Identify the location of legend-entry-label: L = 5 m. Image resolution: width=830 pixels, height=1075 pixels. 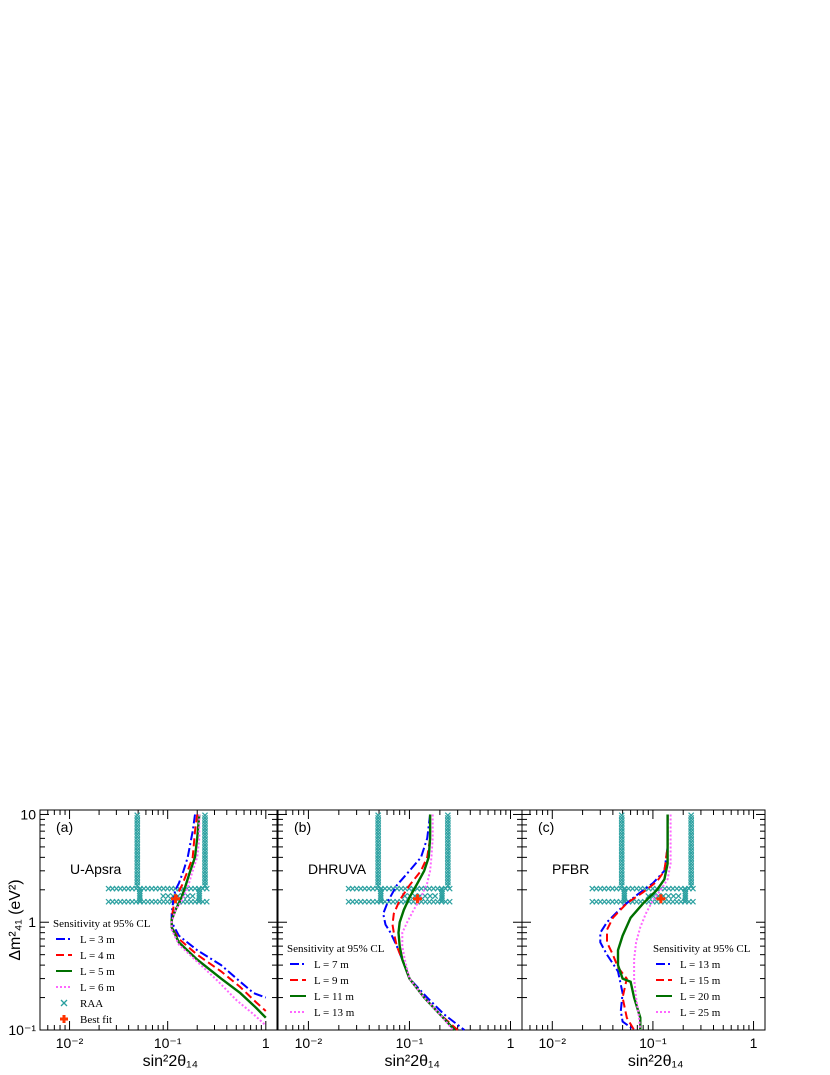
(97, 972).